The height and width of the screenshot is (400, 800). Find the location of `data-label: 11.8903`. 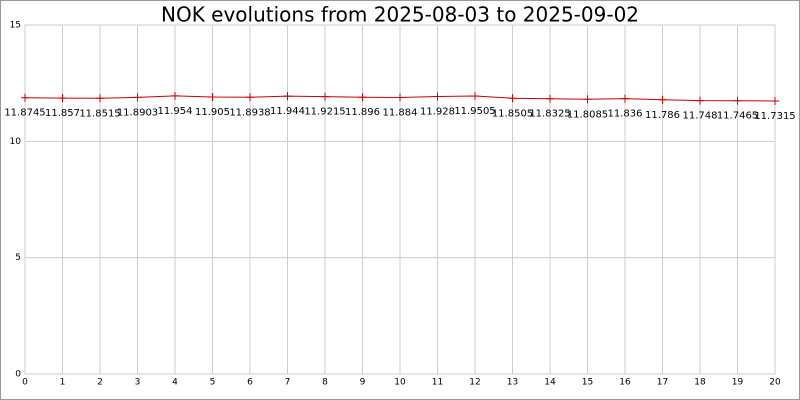

data-label: 11.8903 is located at coordinates (137, 112).